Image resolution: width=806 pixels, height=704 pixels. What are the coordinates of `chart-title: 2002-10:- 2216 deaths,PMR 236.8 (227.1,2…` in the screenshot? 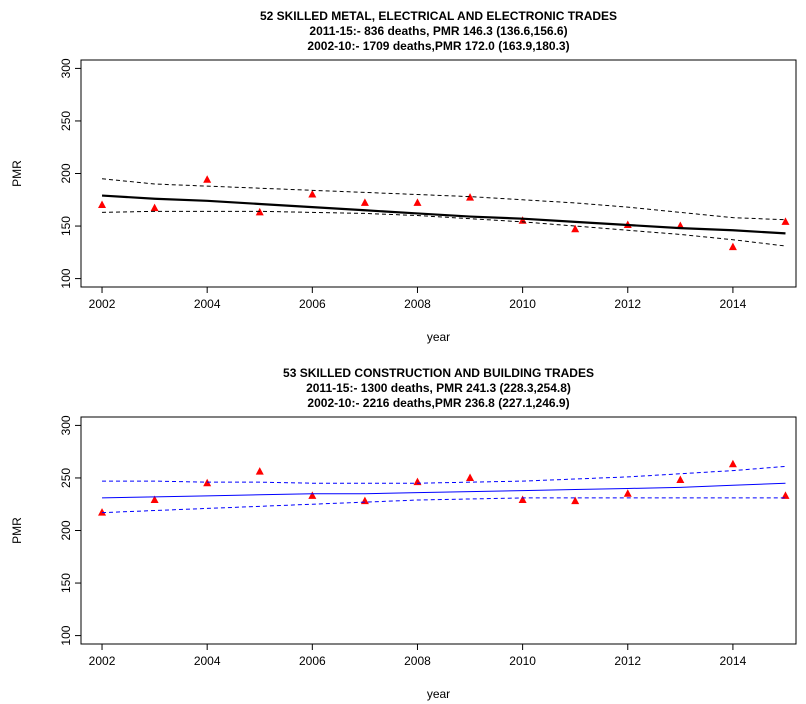 It's located at (438, 403).